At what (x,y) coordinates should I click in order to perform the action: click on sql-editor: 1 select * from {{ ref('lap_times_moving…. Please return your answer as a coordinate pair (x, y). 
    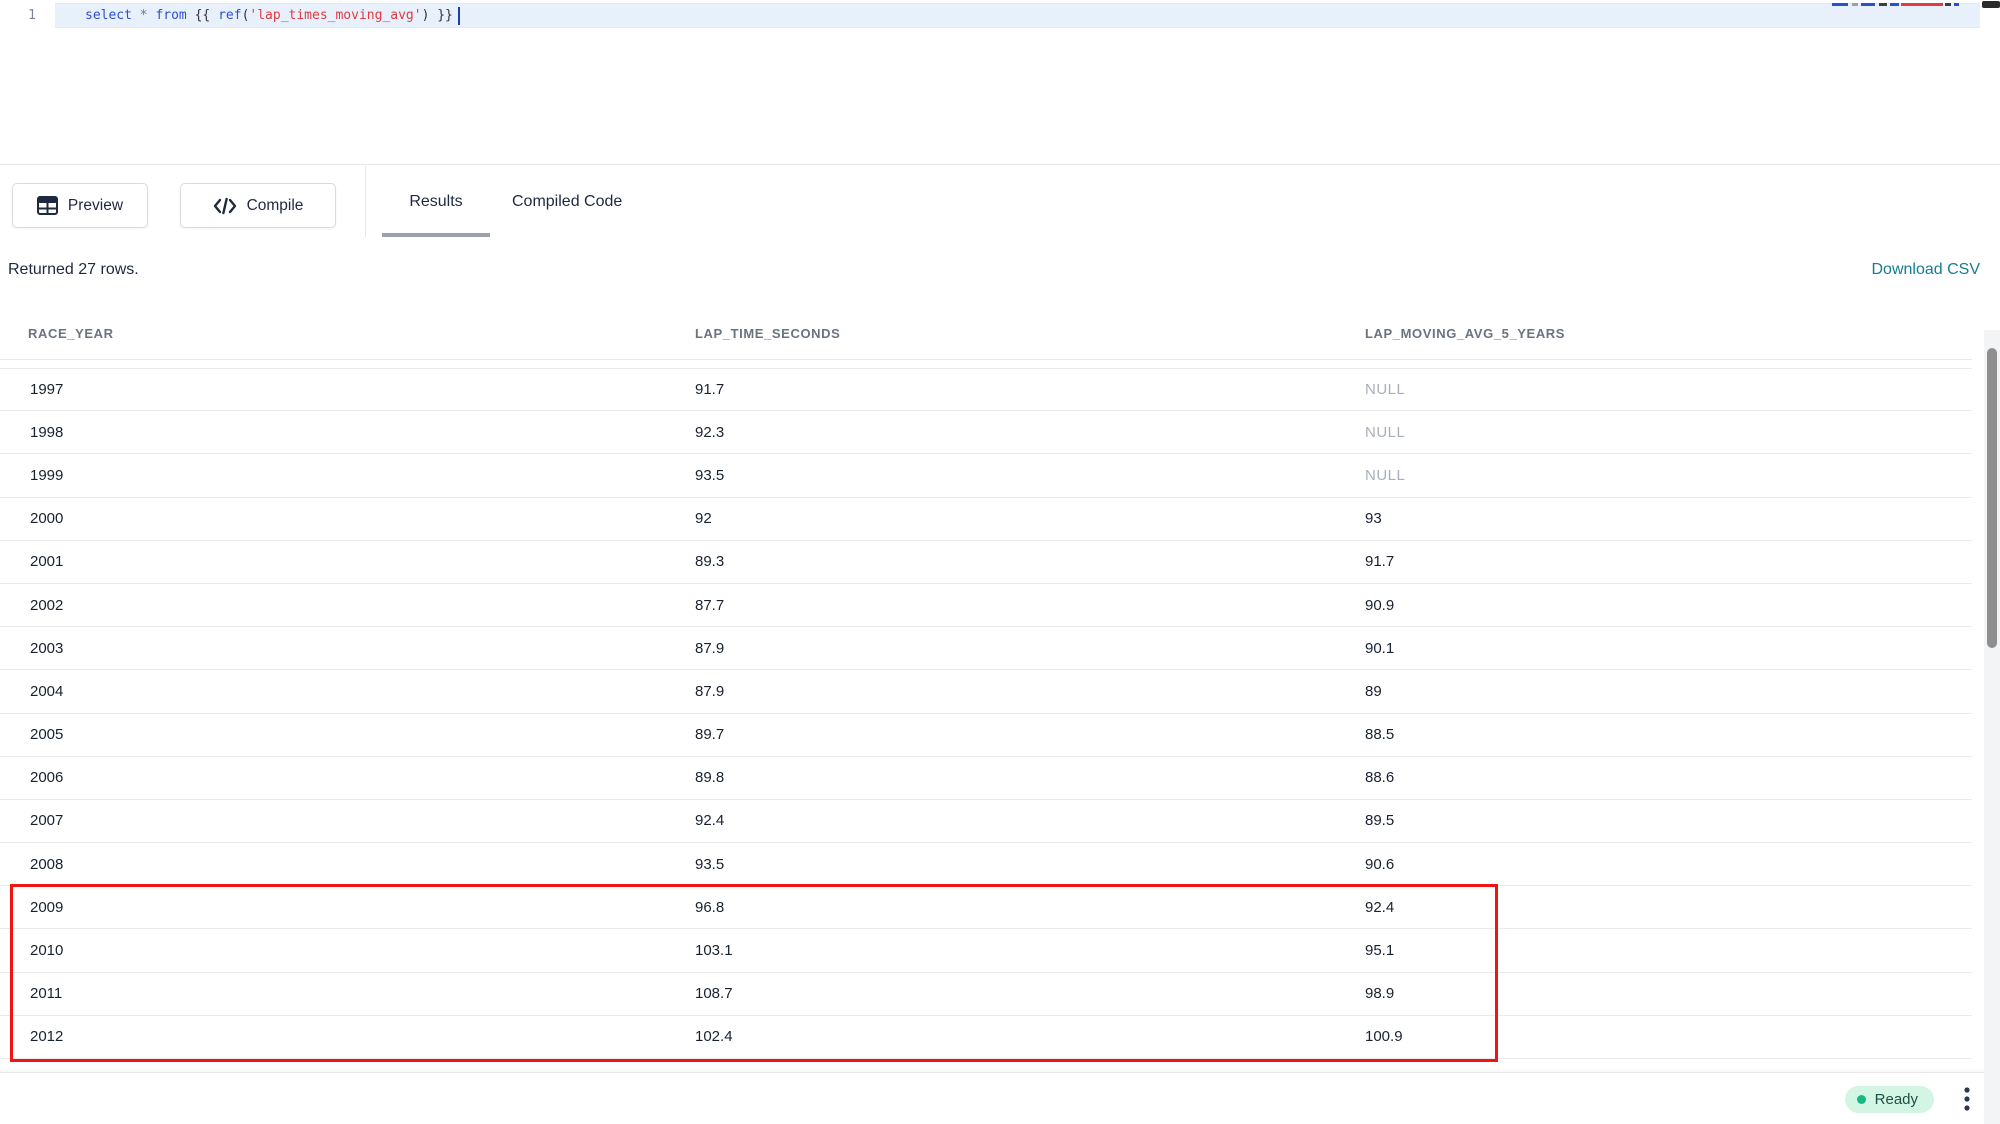
    Looking at the image, I should click on (1000, 82).